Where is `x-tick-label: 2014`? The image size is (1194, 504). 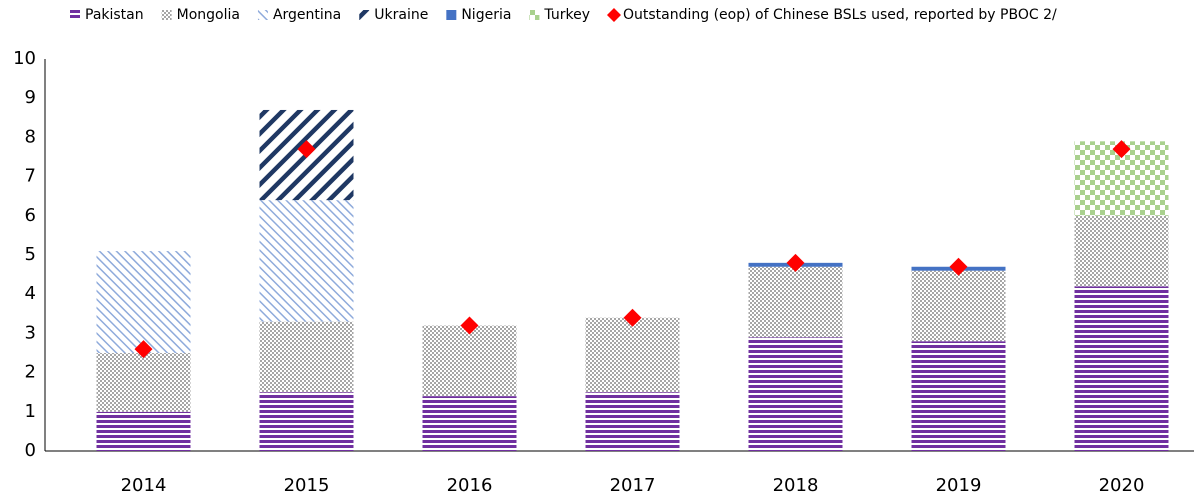 x-tick-label: 2014 is located at coordinates (144, 485).